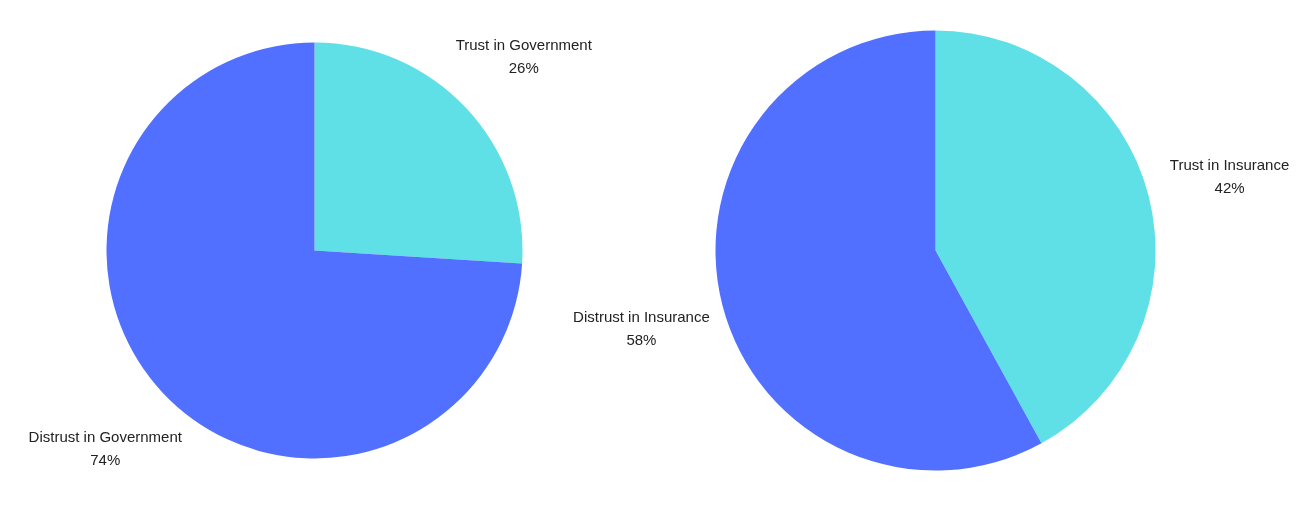 This screenshot has height=525, width=1312. Describe the element at coordinates (641, 316) in the screenshot. I see `slice-label: Distrust in Insurance` at that location.